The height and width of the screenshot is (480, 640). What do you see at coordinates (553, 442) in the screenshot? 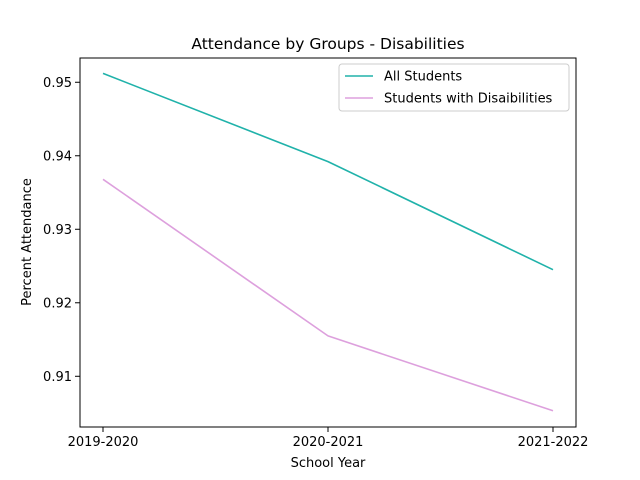
I see `x-tick-label: 2021-2022` at bounding box center [553, 442].